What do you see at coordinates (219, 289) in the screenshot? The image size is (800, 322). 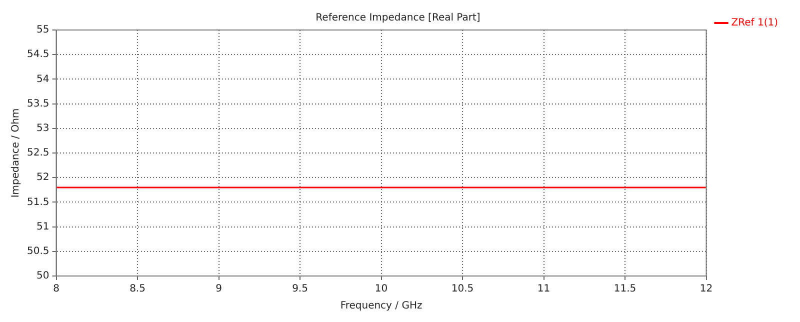 I see `x-tick-label: 9` at bounding box center [219, 289].